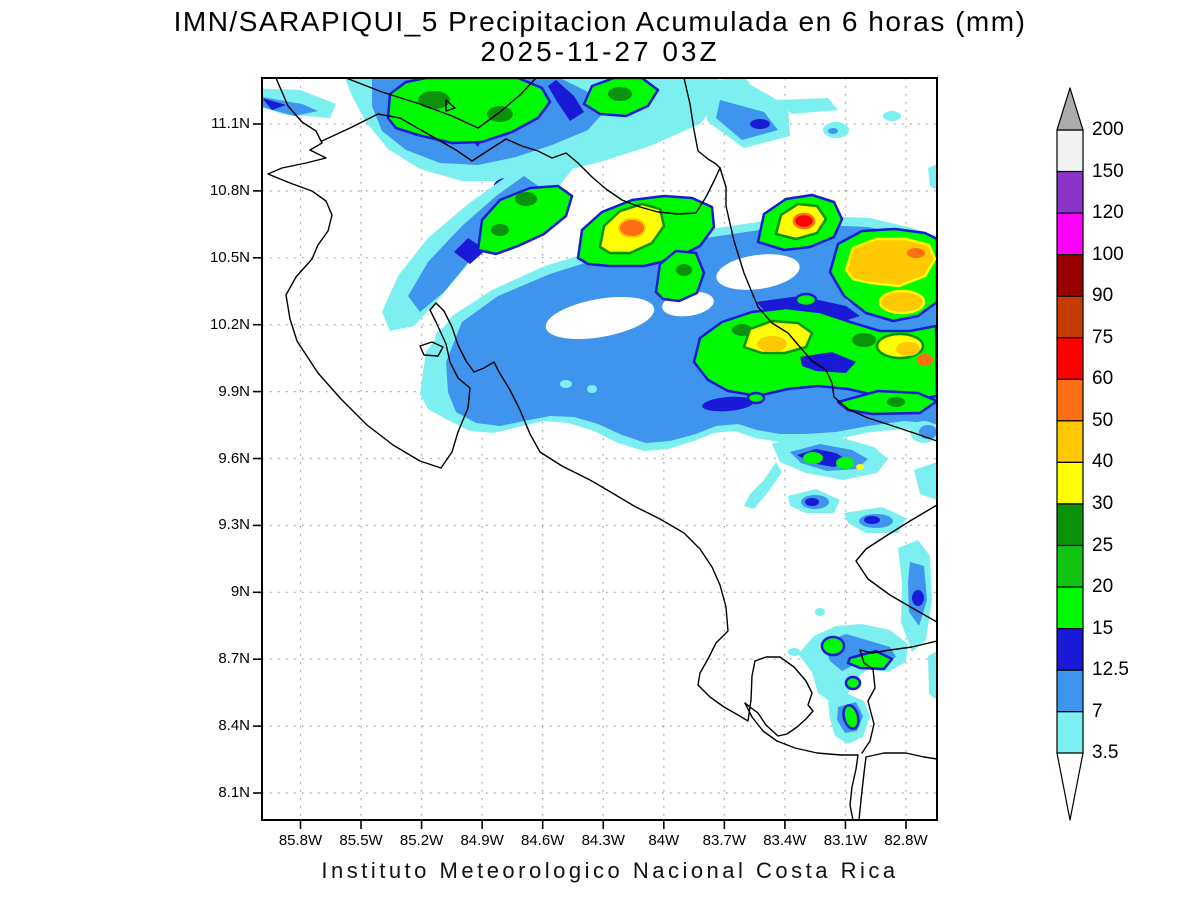  I want to click on colorbar-value-label: 150, so click(1108, 171).